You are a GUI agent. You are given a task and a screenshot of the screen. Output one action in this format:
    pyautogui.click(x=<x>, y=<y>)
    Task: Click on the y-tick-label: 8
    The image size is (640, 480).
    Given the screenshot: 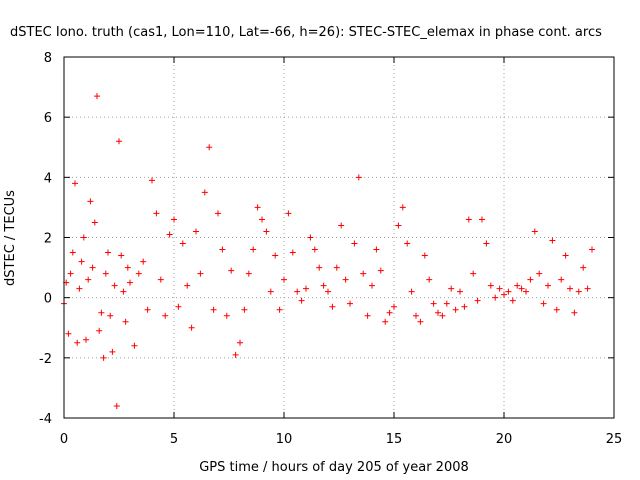 What is the action you would take?
    pyautogui.click(x=48, y=58)
    